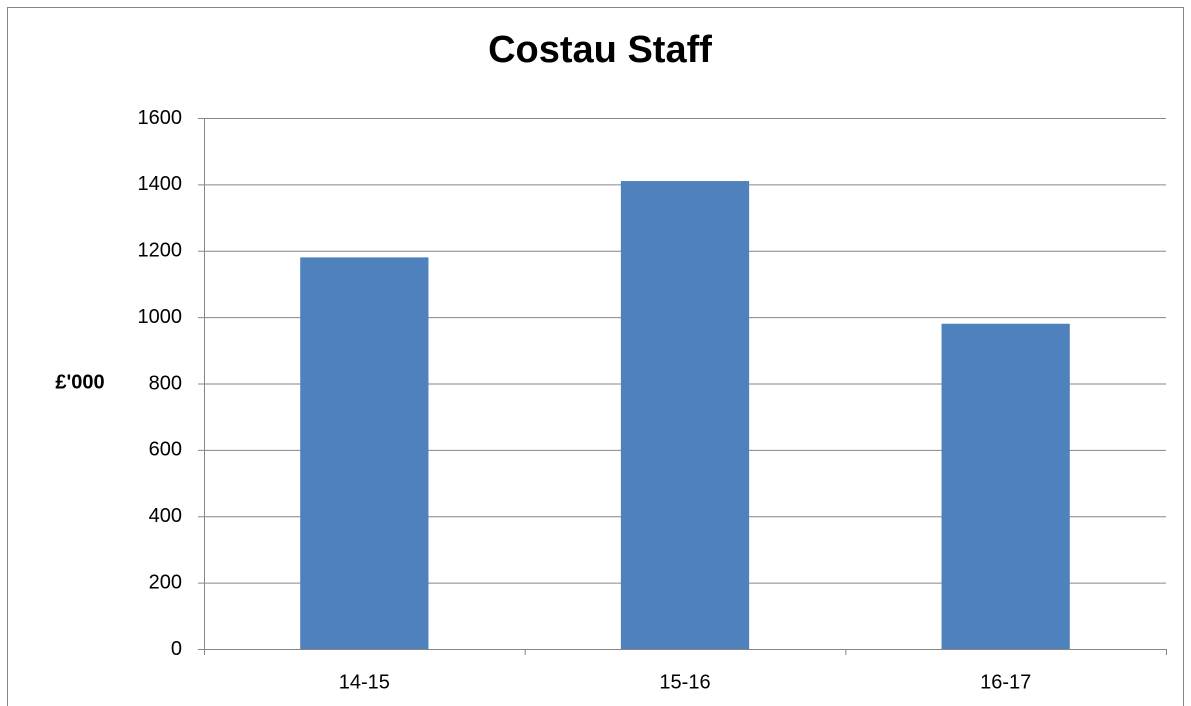 Image resolution: width=1191 pixels, height=706 pixels. What do you see at coordinates (160, 317) in the screenshot?
I see `y-tick-label: 1000` at bounding box center [160, 317].